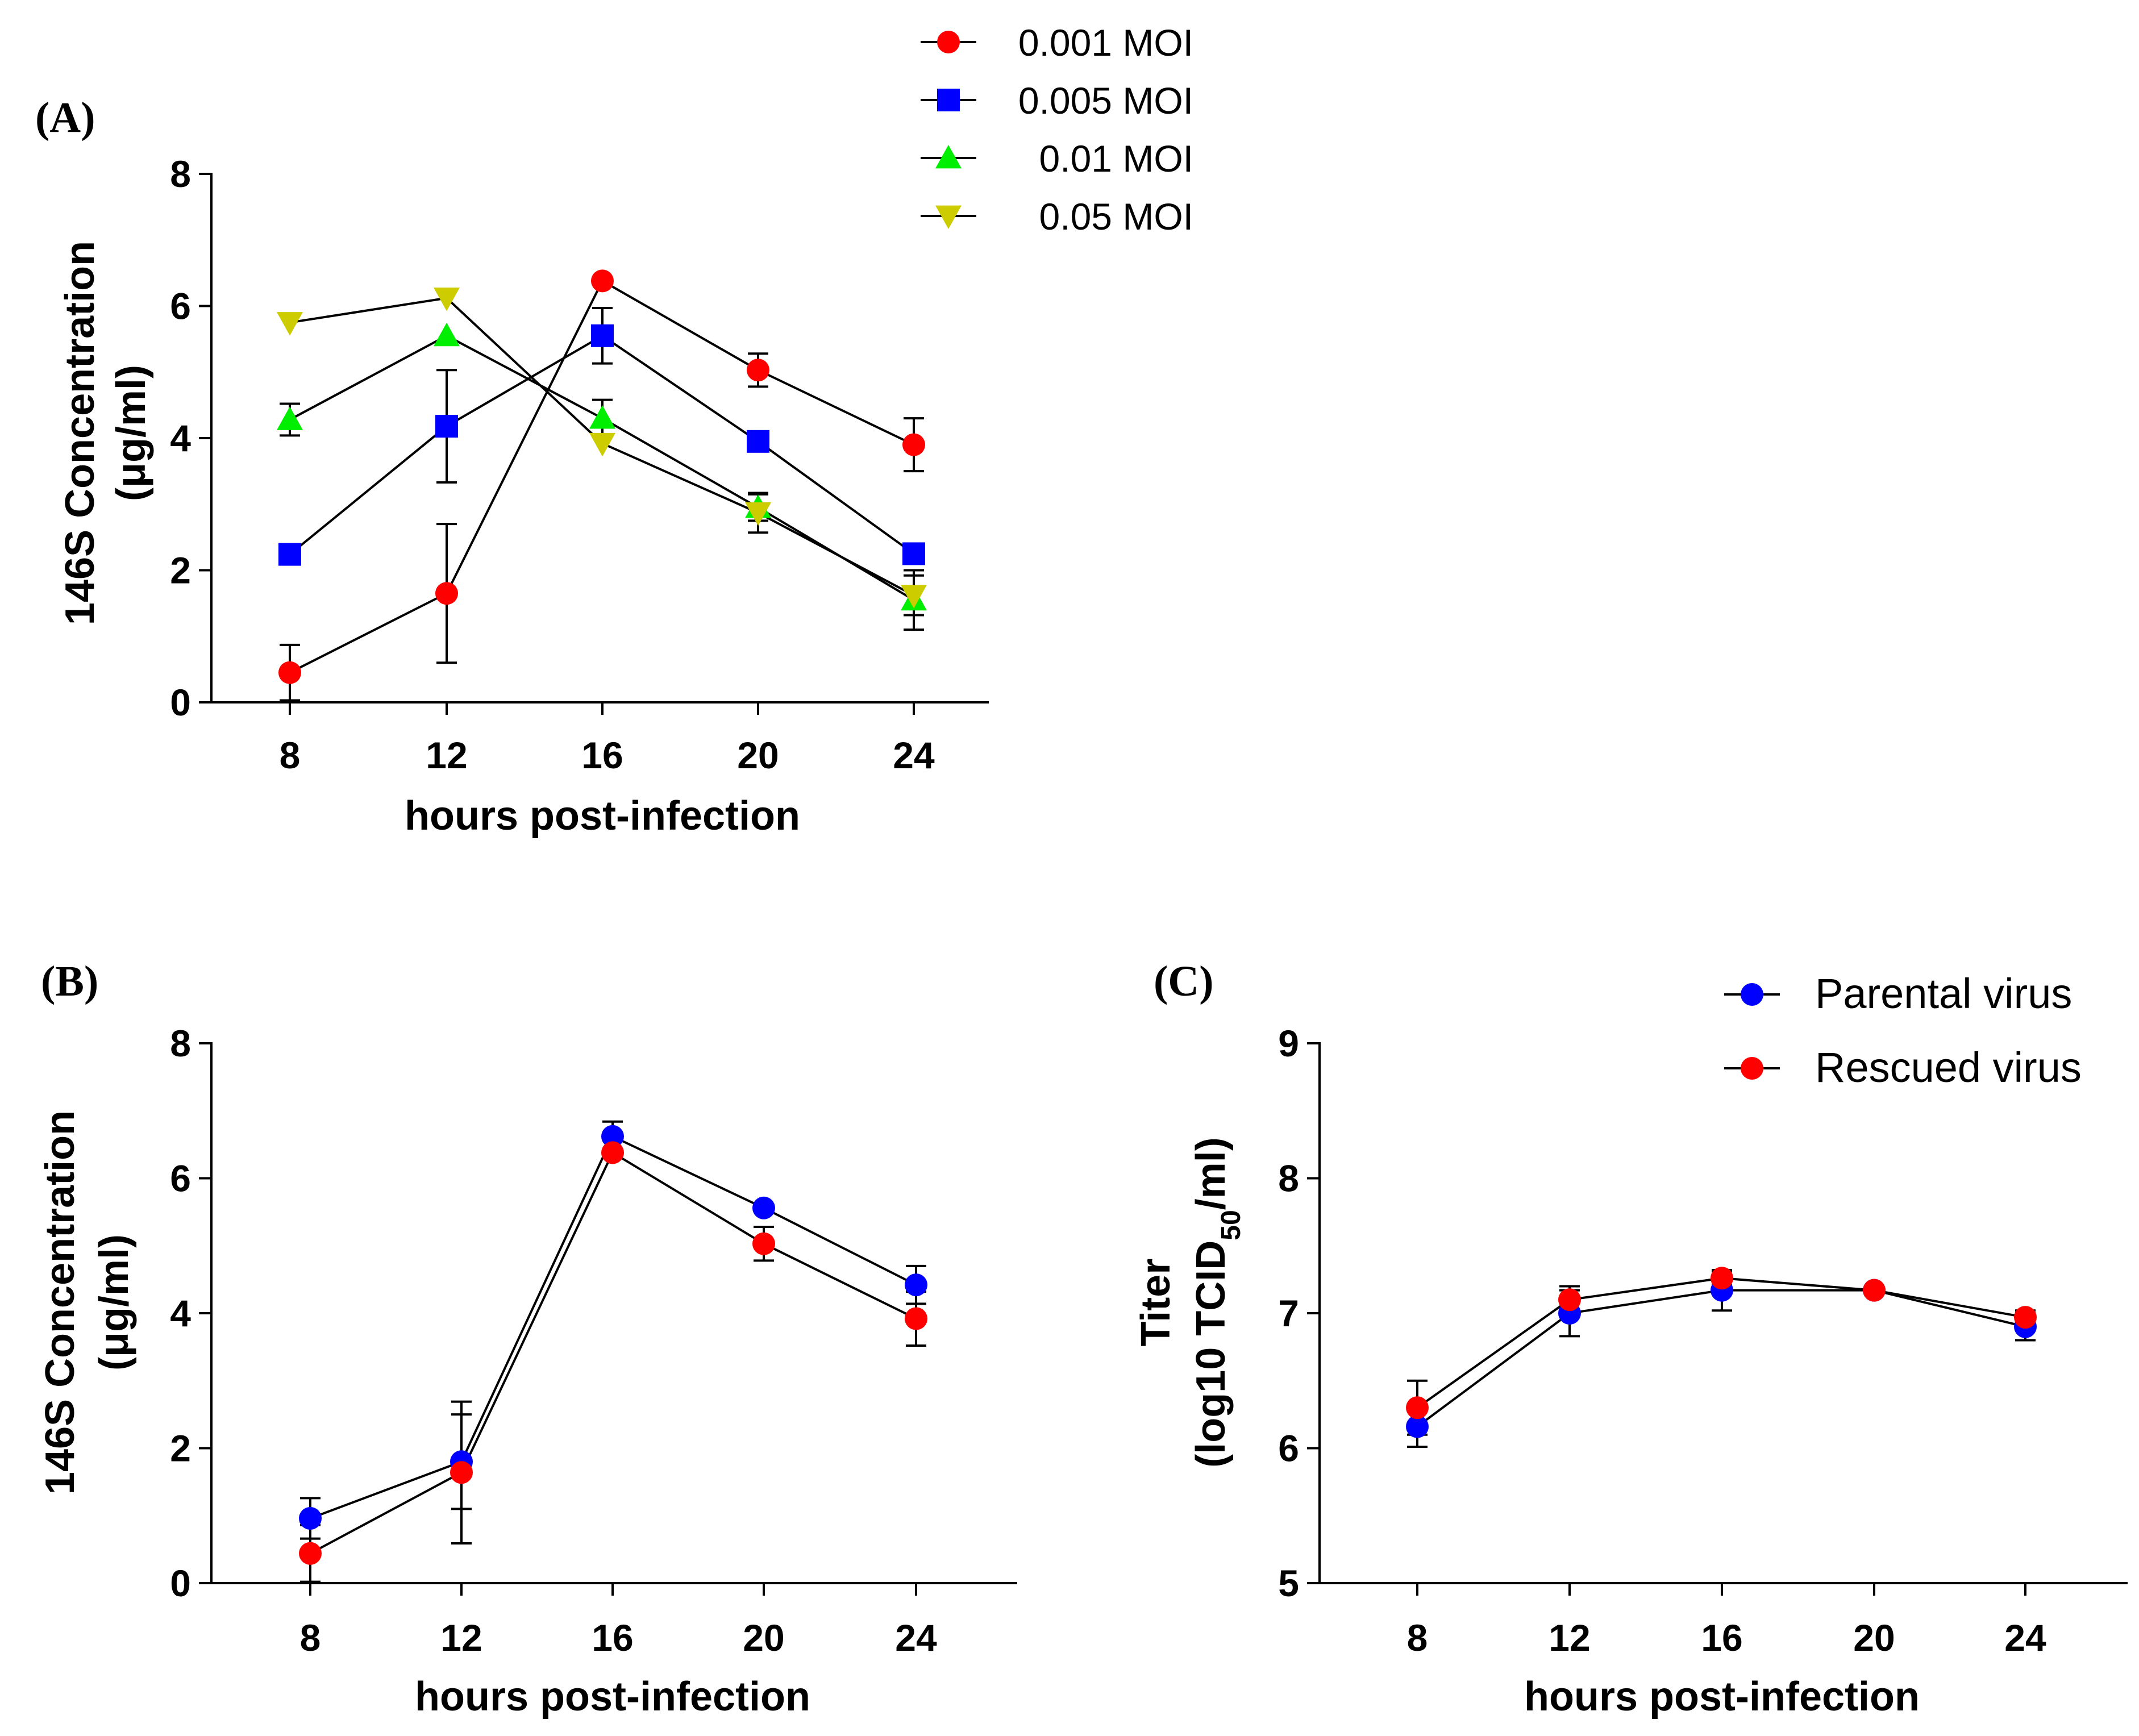 The image size is (2139, 1736). What do you see at coordinates (1721, 1638) in the screenshot?
I see `panel-c-x-tick-label: 16` at bounding box center [1721, 1638].